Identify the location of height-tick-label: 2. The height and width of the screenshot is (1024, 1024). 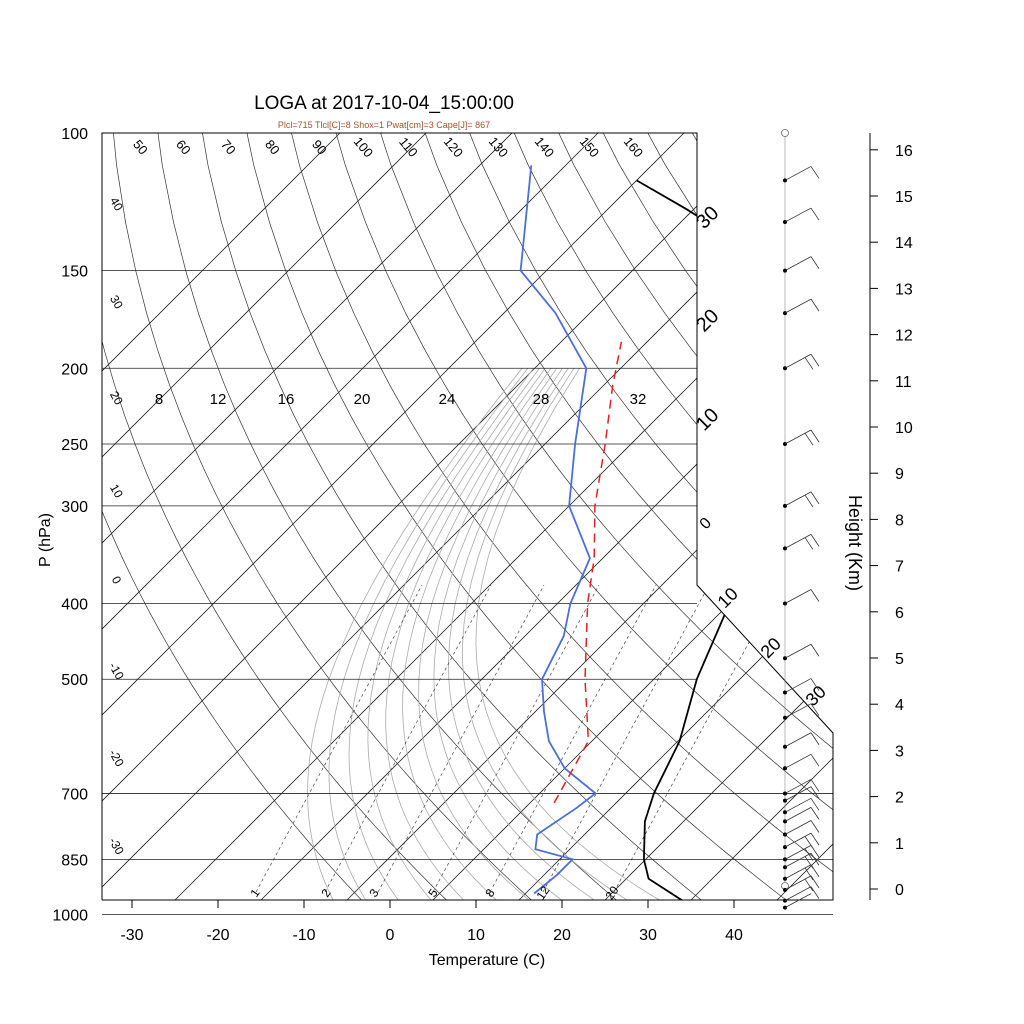
(899, 798).